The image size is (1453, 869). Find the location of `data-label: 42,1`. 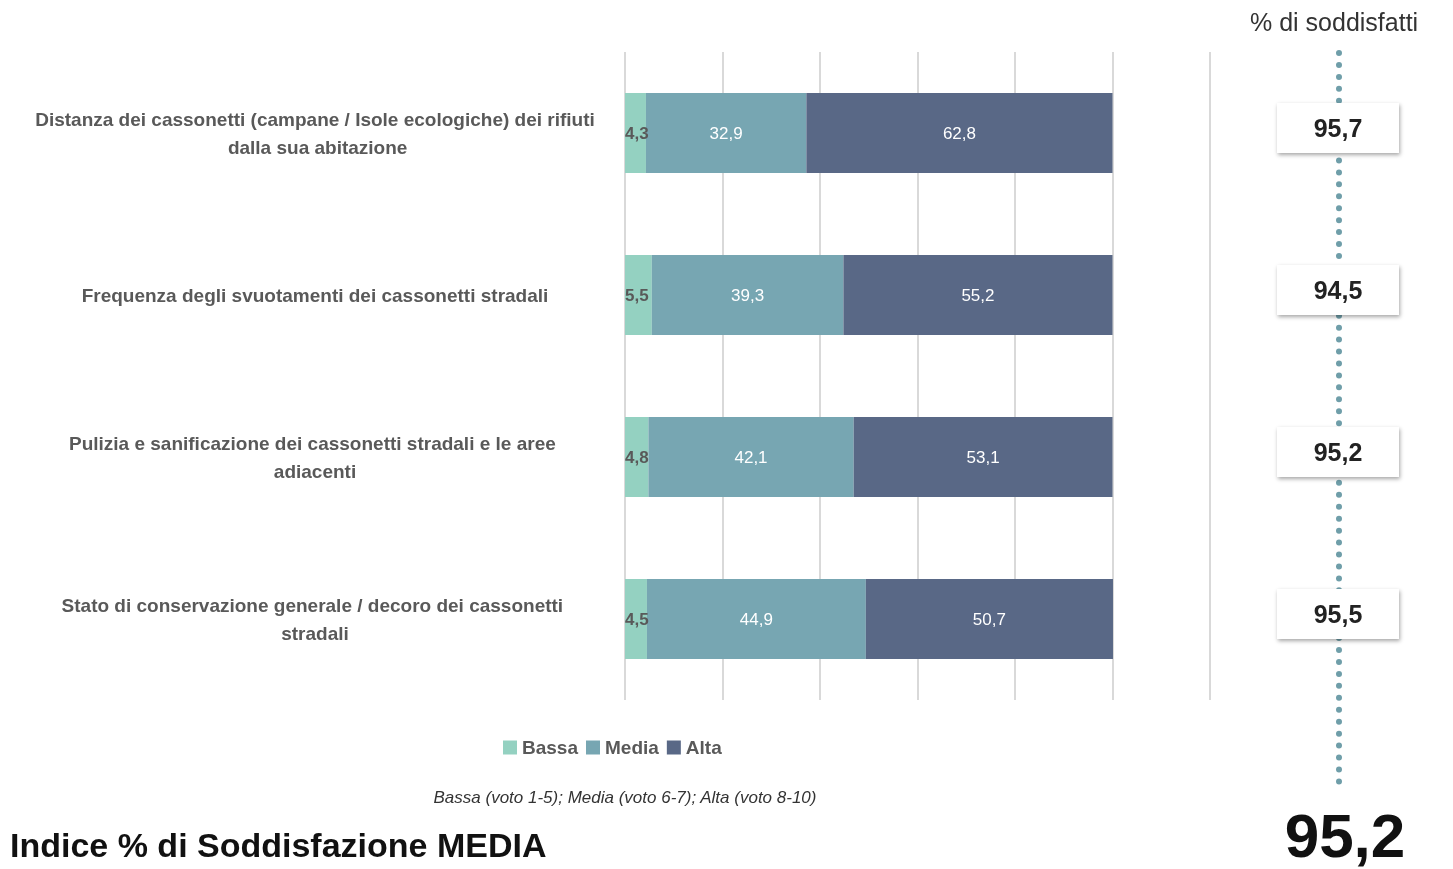

data-label: 42,1 is located at coordinates (751, 457).